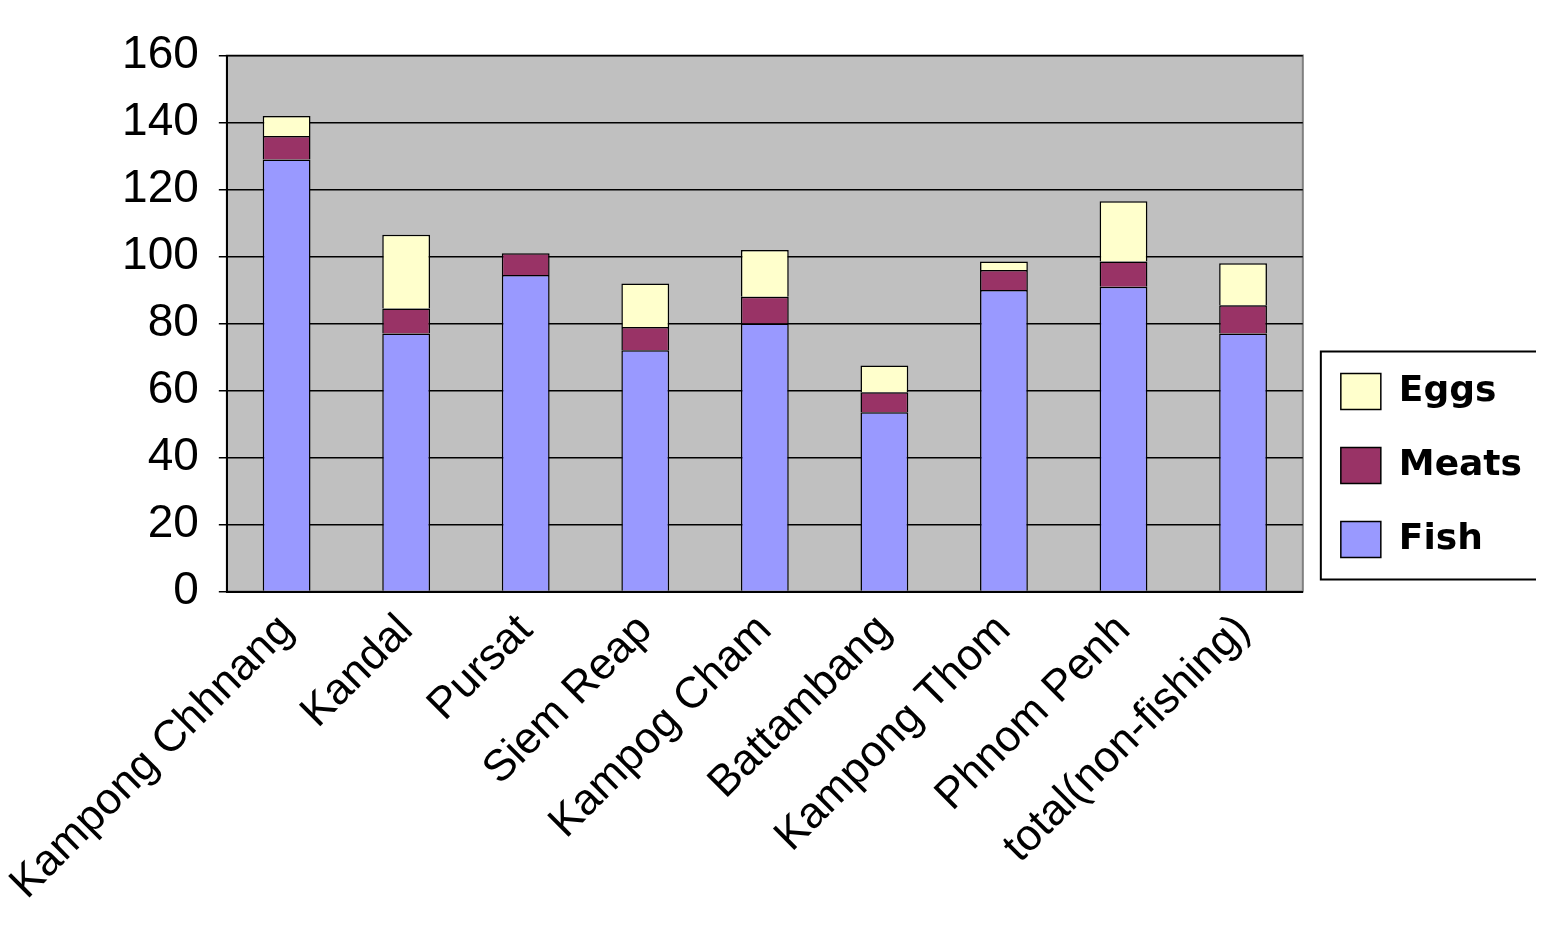 This screenshot has width=1544, height=925. What do you see at coordinates (160, 253) in the screenshot?
I see `y-tick-label: 100` at bounding box center [160, 253].